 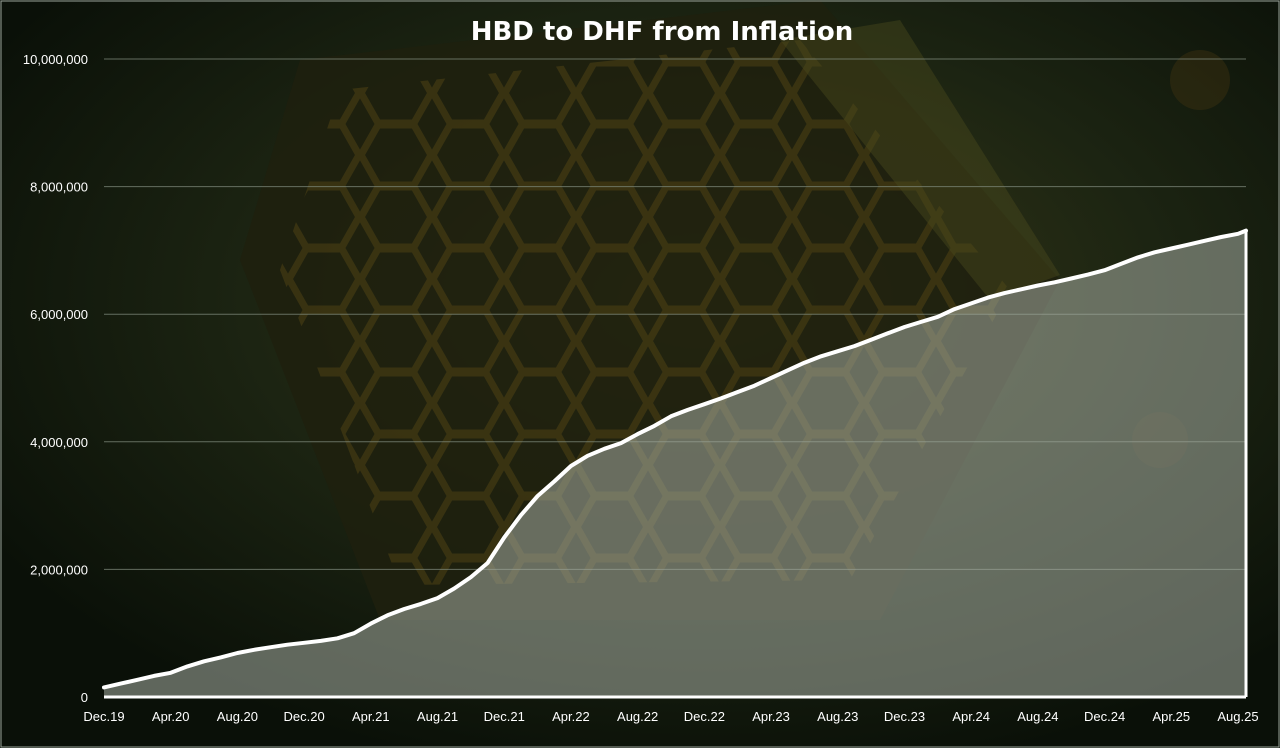 I want to click on x-tick-label: Apr.25, so click(x=1171, y=716).